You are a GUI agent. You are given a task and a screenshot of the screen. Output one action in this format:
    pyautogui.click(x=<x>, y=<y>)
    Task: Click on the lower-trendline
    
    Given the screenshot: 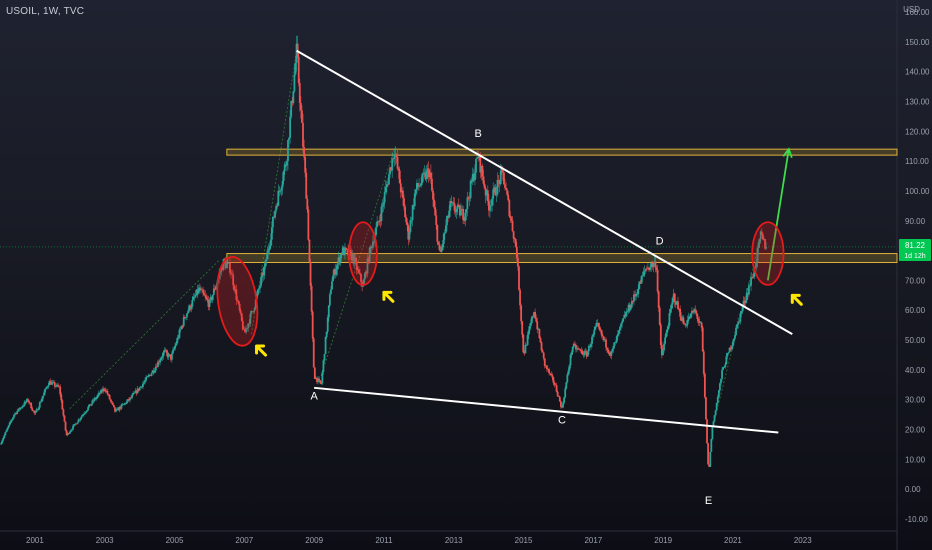 What is the action you would take?
    pyautogui.click(x=546, y=410)
    